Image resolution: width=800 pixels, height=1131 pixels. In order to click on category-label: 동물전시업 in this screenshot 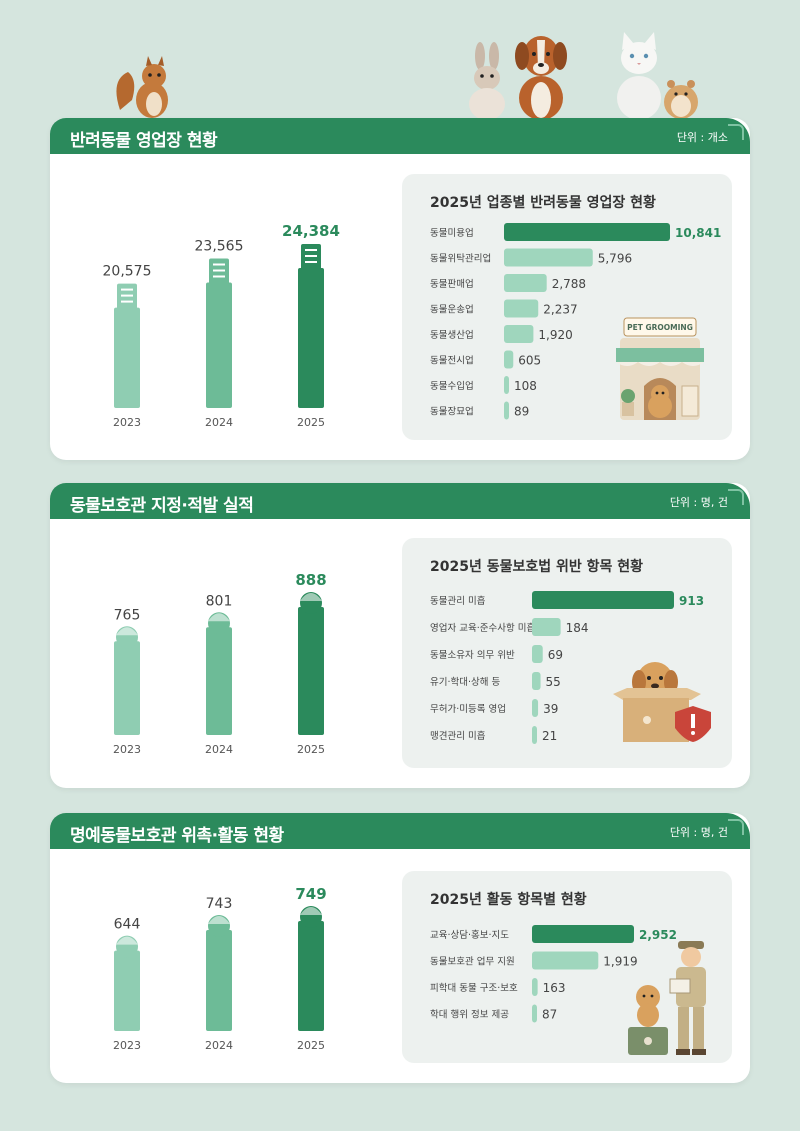, I will do `click(452, 361)`.